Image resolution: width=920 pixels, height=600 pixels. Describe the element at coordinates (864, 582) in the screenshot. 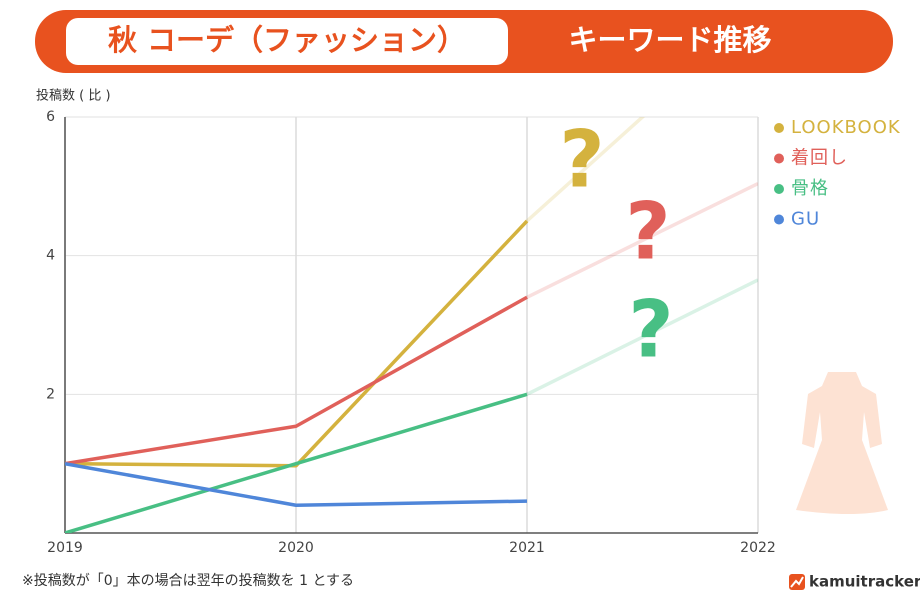

I see `brand-name: kamuitracker` at that location.